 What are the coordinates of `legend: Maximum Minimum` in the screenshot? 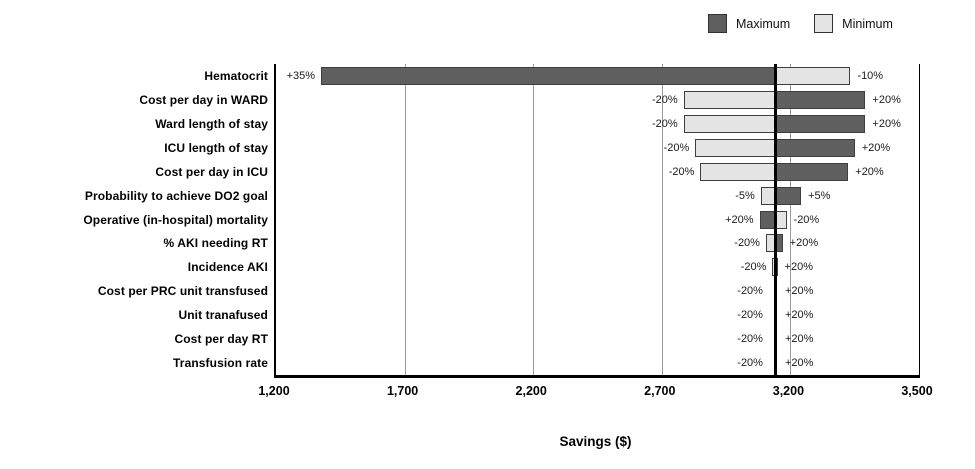 It's located at (800, 23).